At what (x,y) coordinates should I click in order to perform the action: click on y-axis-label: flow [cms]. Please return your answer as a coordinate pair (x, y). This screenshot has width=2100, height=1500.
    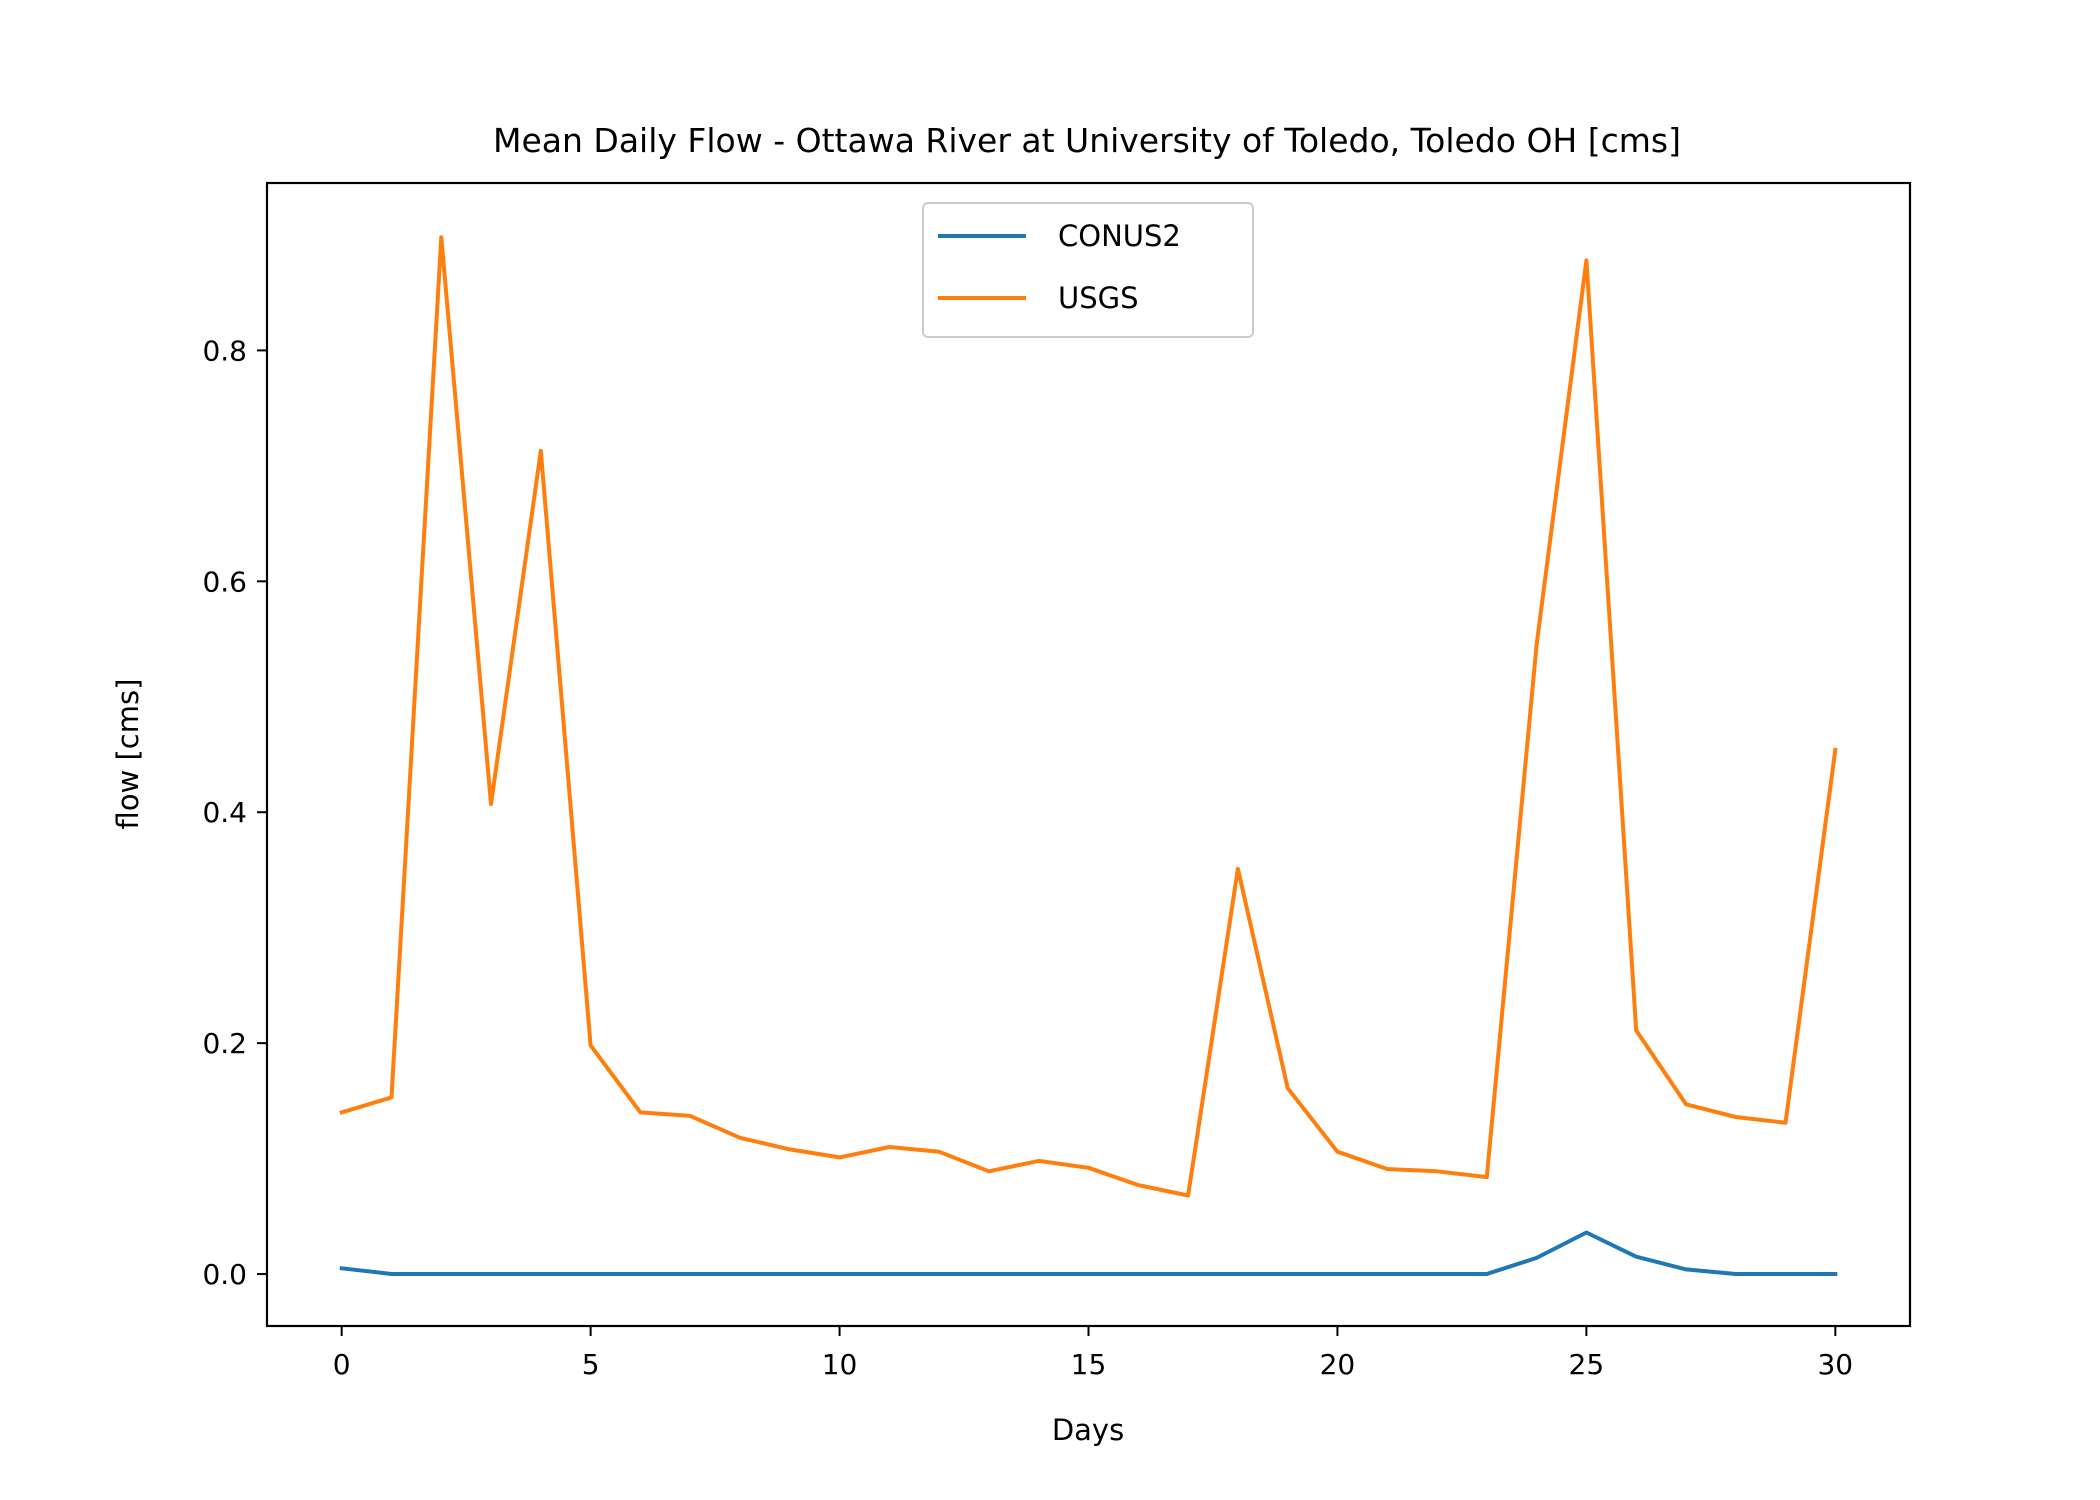
    Looking at the image, I should click on (128, 754).